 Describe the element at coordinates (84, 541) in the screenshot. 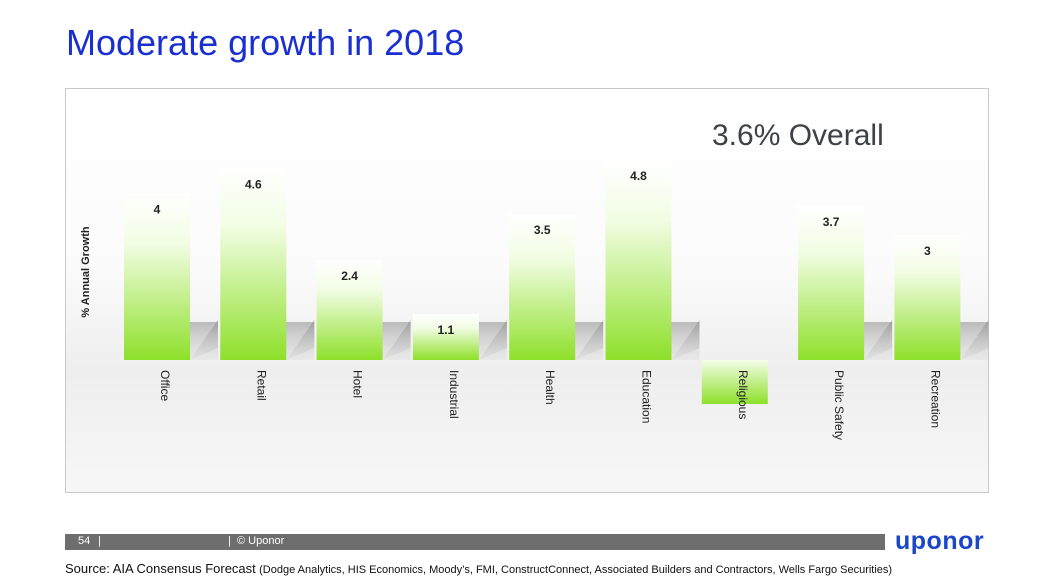

I see `page-number: 54` at that location.